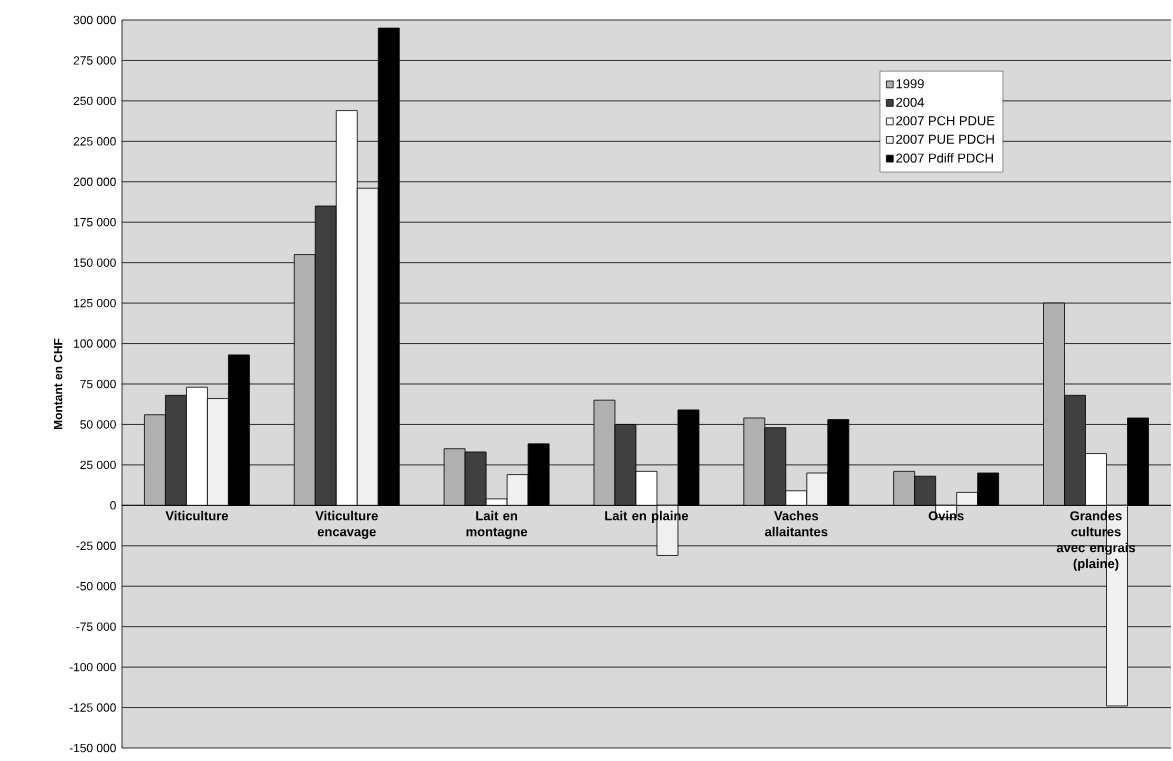  I want to click on y-tick-label: -50 000, so click(96, 586).